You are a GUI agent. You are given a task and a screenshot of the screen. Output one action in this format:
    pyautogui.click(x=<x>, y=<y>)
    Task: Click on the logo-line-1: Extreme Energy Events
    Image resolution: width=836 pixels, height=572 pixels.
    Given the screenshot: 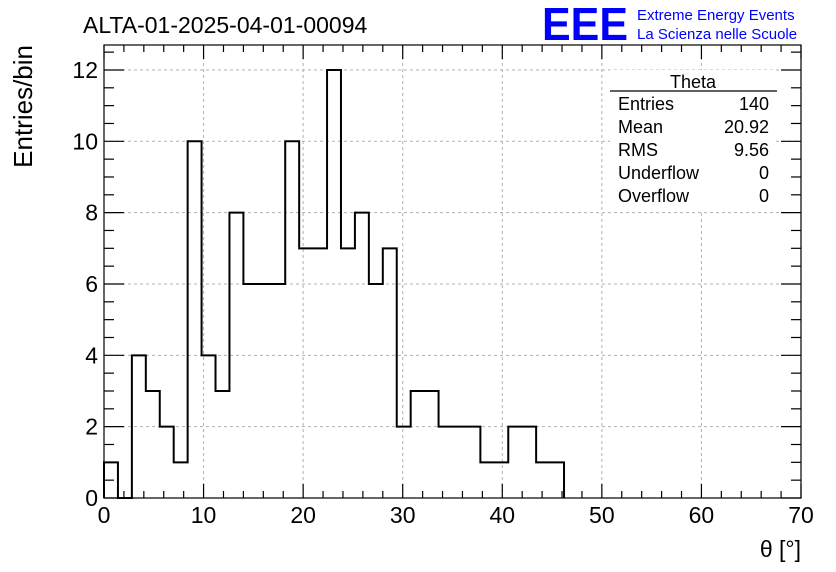 What is the action you would take?
    pyautogui.click(x=716, y=15)
    